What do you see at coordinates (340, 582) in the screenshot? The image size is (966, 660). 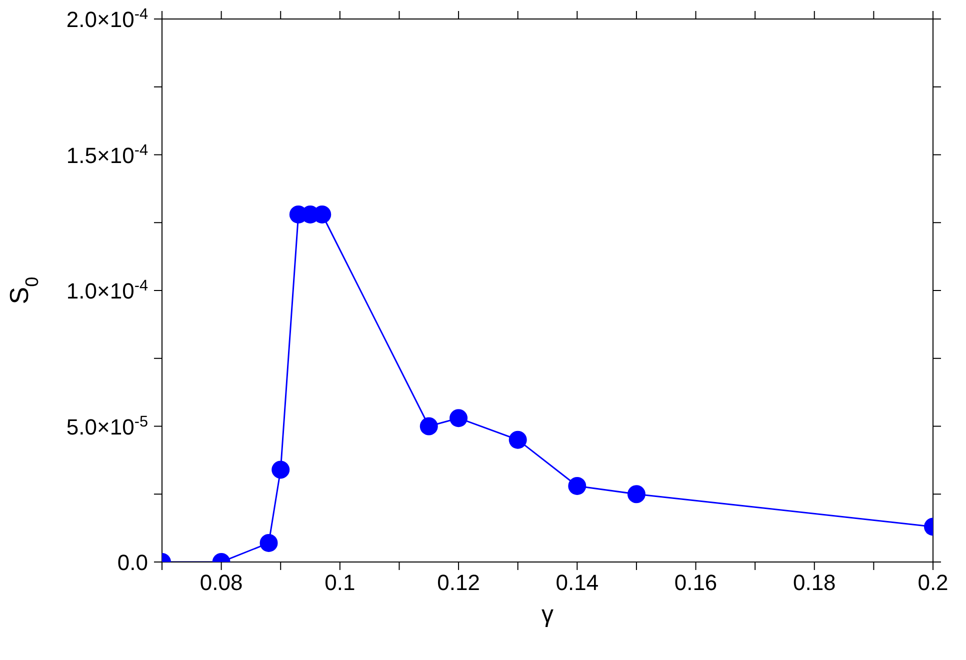 I see `x-tick-label: 0.1` at bounding box center [340, 582].